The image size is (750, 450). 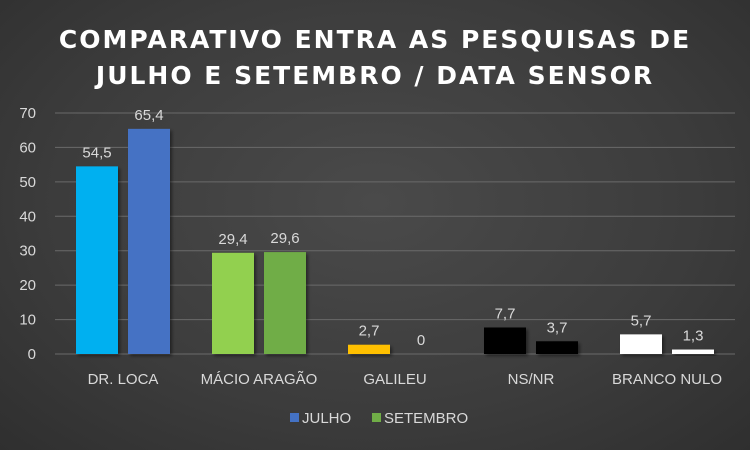 What do you see at coordinates (259, 379) in the screenshot?
I see `category-label: MÁCIO ARAGÃO` at bounding box center [259, 379].